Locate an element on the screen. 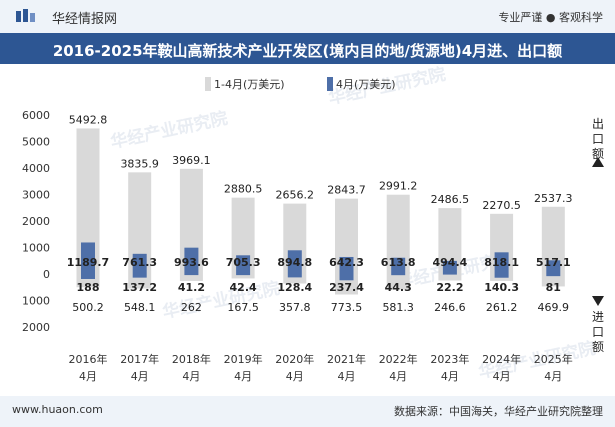  legend-swatch-month is located at coordinates (330, 84).